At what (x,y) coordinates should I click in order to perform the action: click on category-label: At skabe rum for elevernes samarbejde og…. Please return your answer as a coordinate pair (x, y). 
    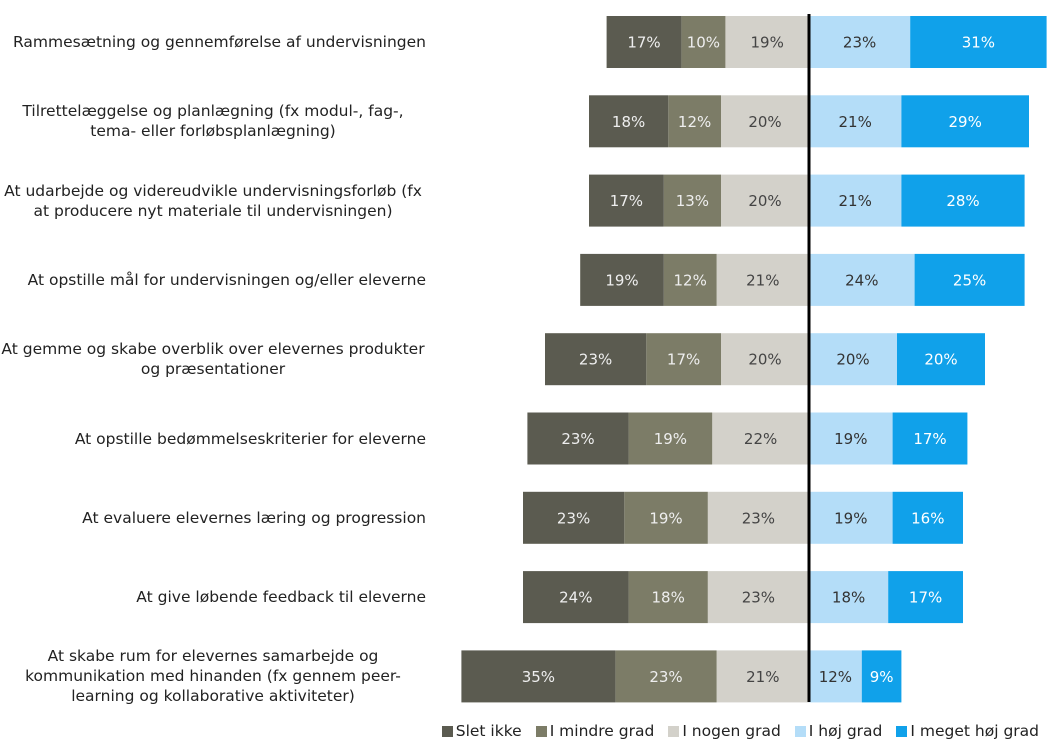
    Looking at the image, I should click on (213, 676).